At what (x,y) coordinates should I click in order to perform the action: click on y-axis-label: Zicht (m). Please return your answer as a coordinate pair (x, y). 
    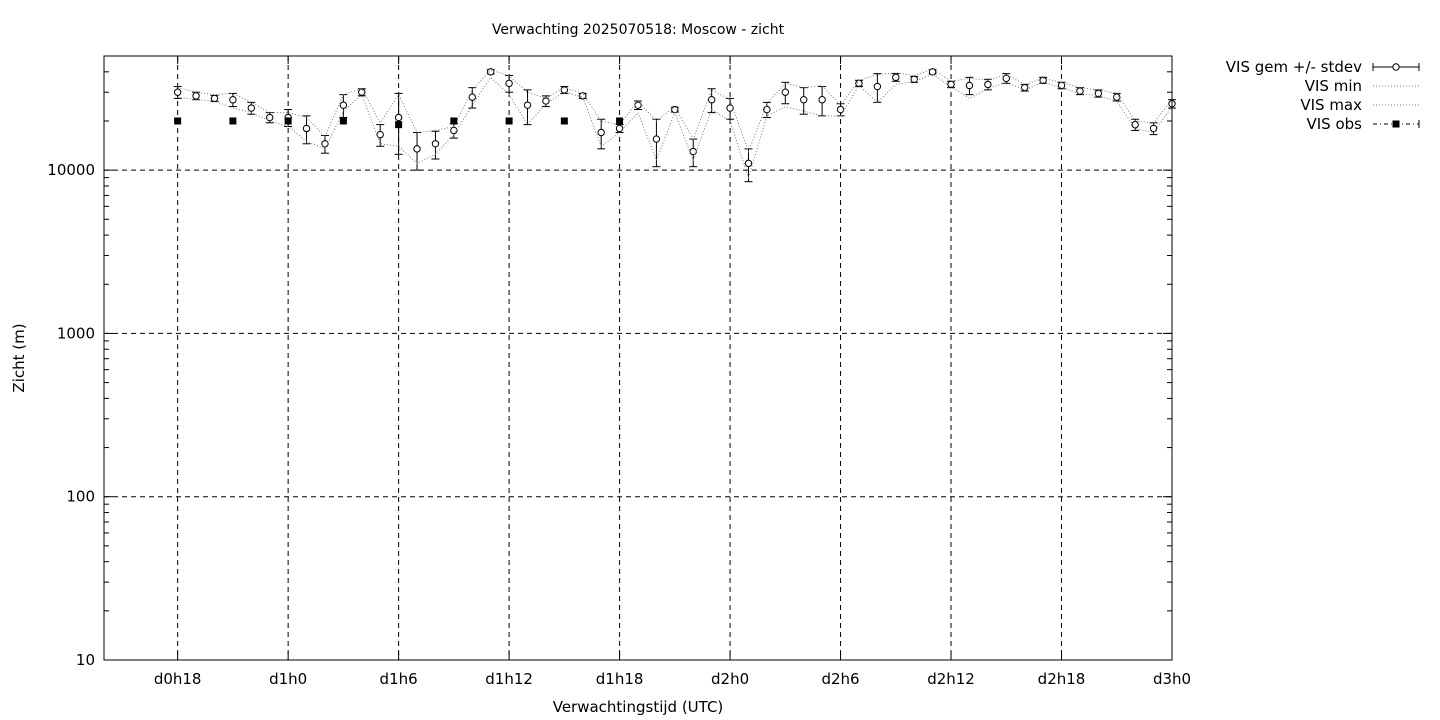
    Looking at the image, I should click on (19, 357).